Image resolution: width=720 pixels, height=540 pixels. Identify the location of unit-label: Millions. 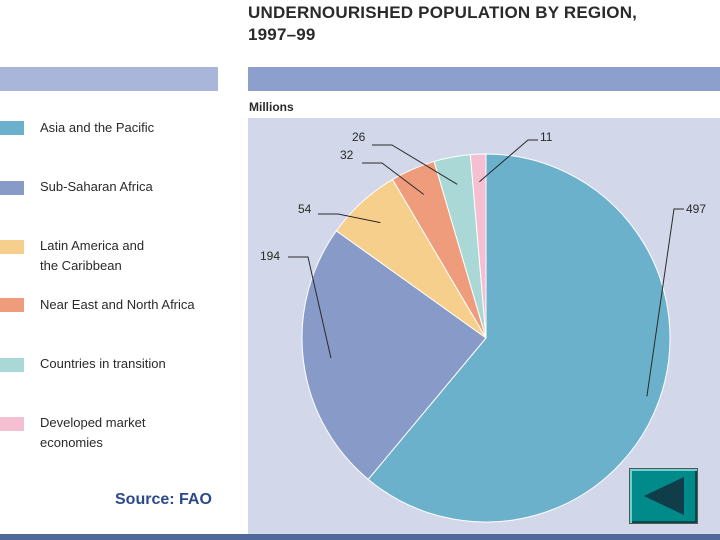
(271, 107).